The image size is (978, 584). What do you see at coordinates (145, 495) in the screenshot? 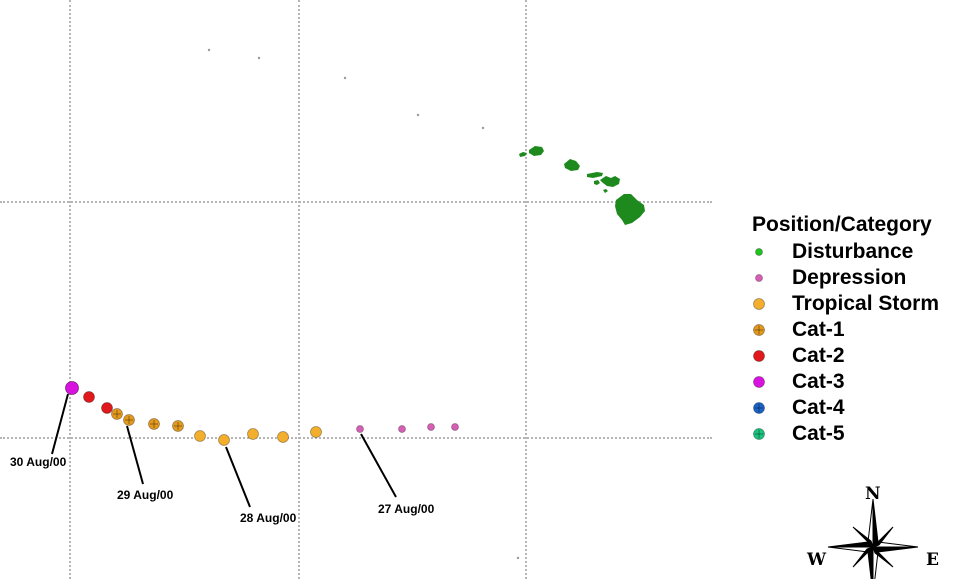
I see `date-label-29-aug: 29 Aug/00` at bounding box center [145, 495].